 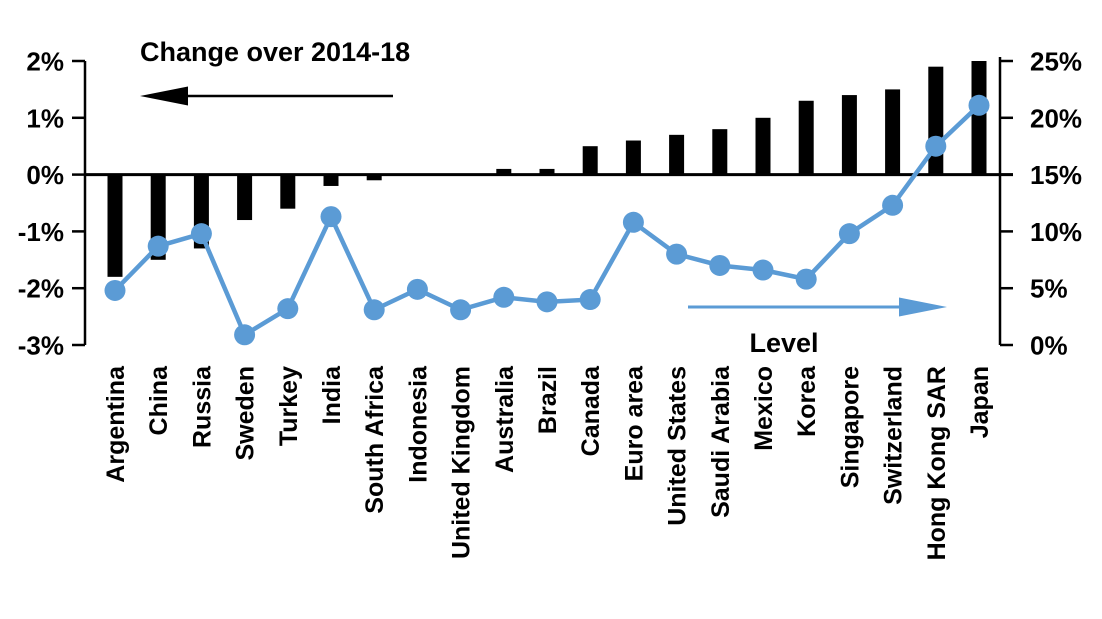 I want to click on left-axis: 2% 1% 0% -1% -2% -3%, so click(x=52, y=204).